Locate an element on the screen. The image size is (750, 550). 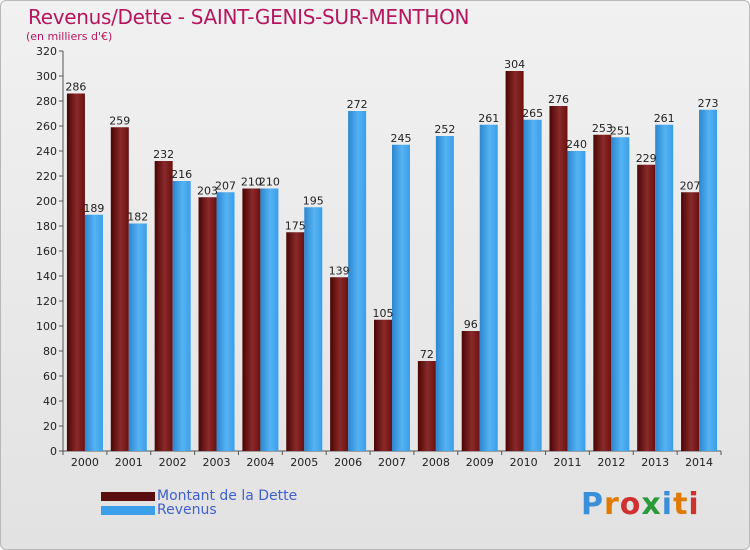
data-label-dette: 139 is located at coordinates (339, 270).